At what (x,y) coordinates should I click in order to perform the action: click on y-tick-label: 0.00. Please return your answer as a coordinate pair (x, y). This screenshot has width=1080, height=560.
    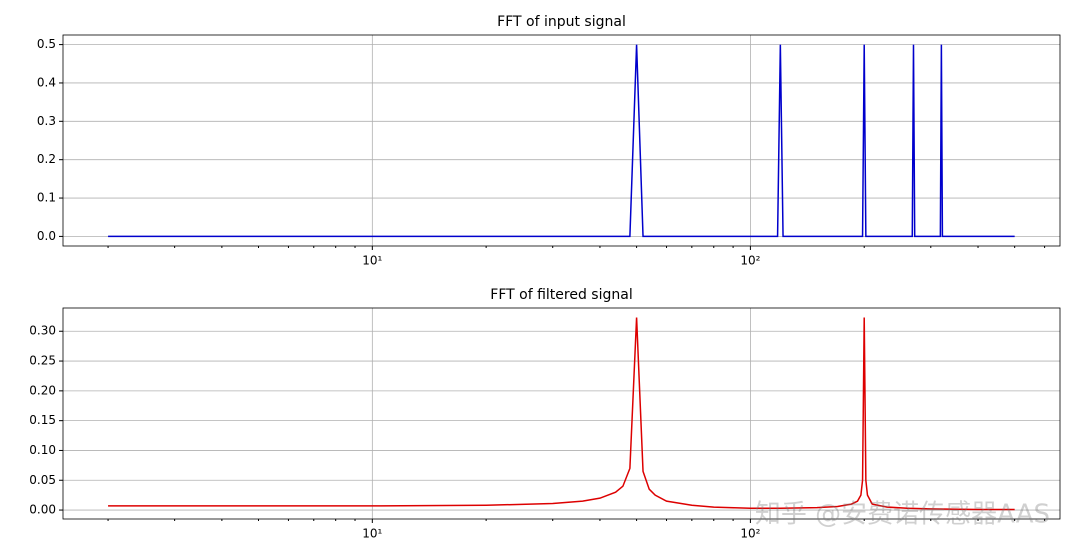
    Looking at the image, I should click on (42, 510).